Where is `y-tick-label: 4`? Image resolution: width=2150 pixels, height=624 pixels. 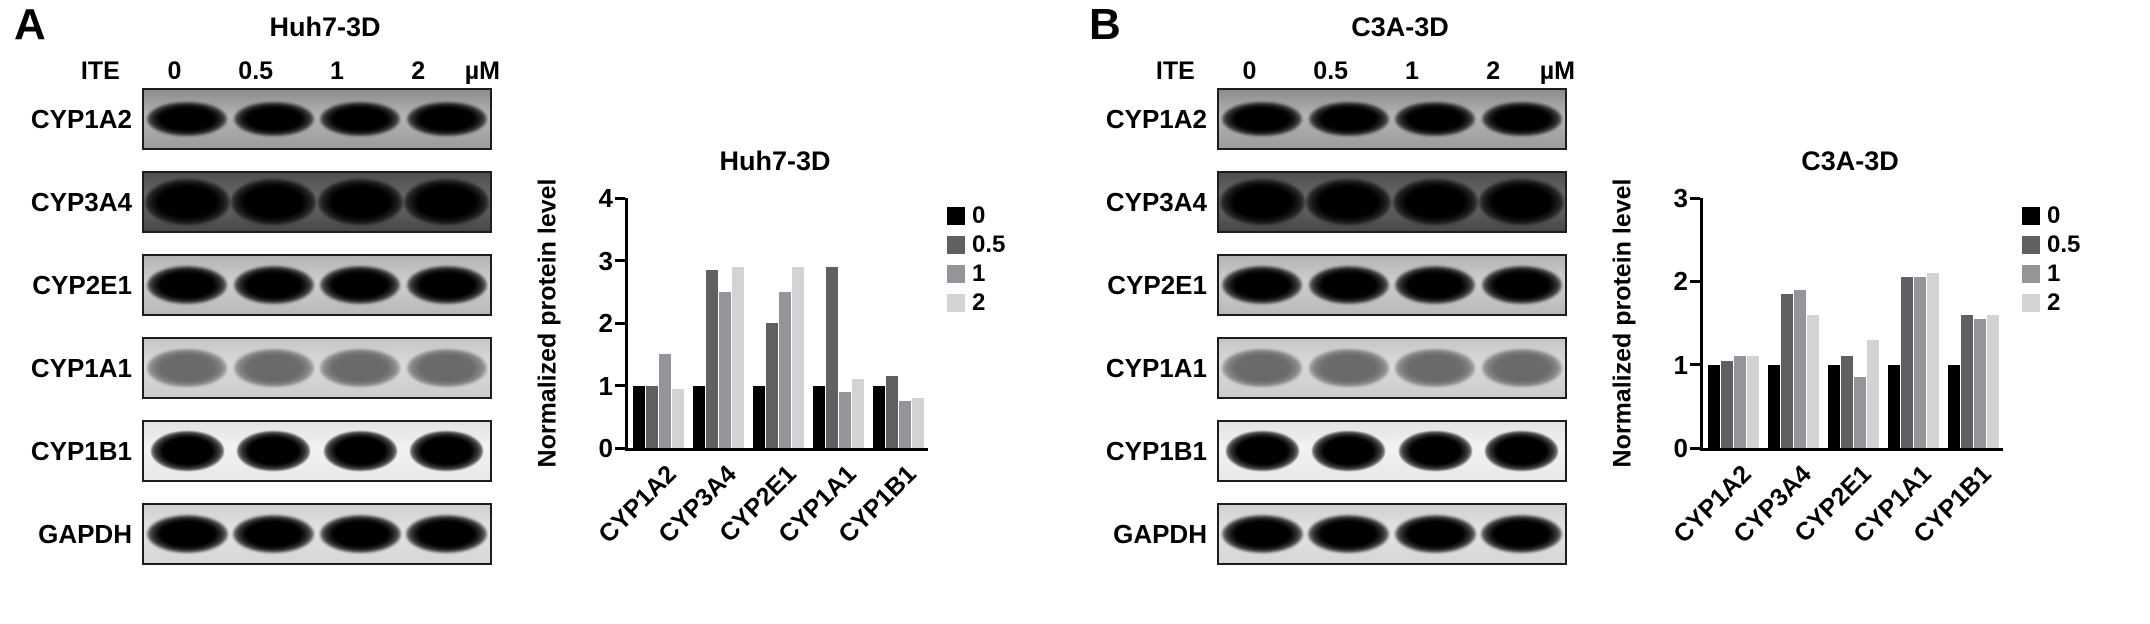
y-tick-label: 4 is located at coordinates (605, 198).